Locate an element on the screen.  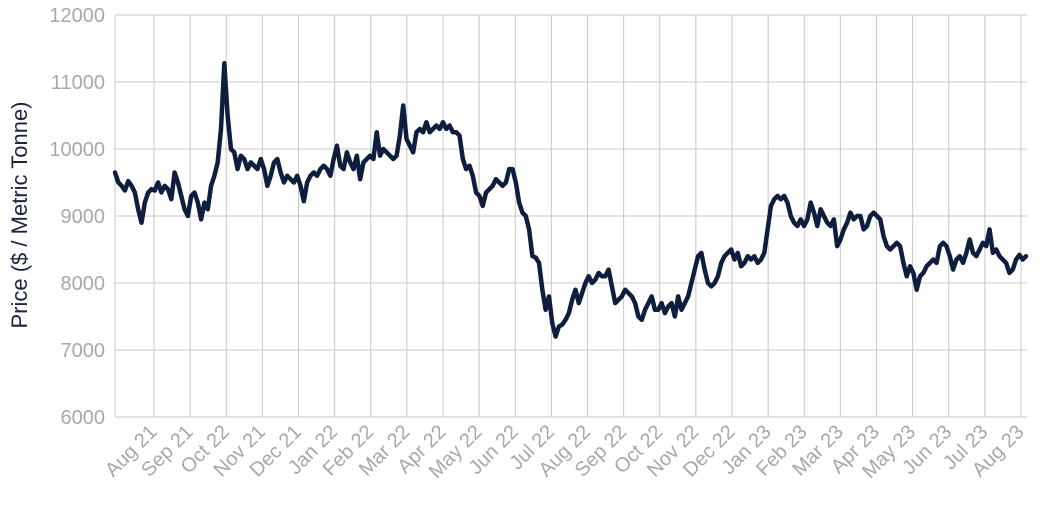
y-tick-label: 12000 is located at coordinates (77, 16).